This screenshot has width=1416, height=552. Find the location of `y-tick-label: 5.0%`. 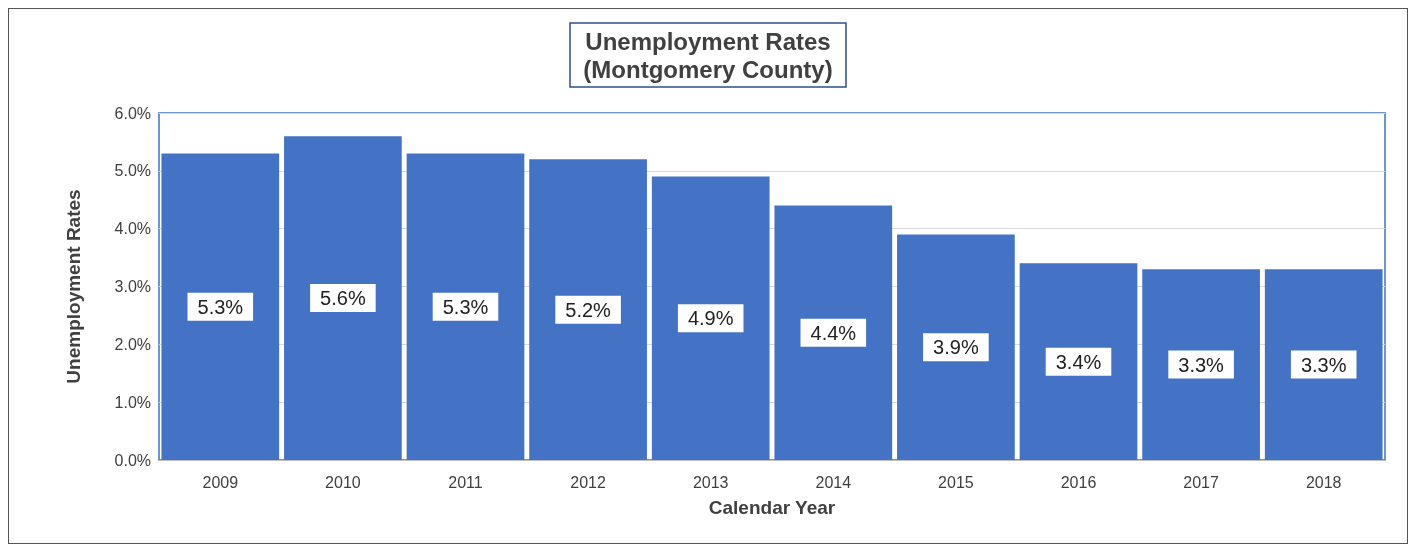

y-tick-label: 5.0% is located at coordinates (132, 171).